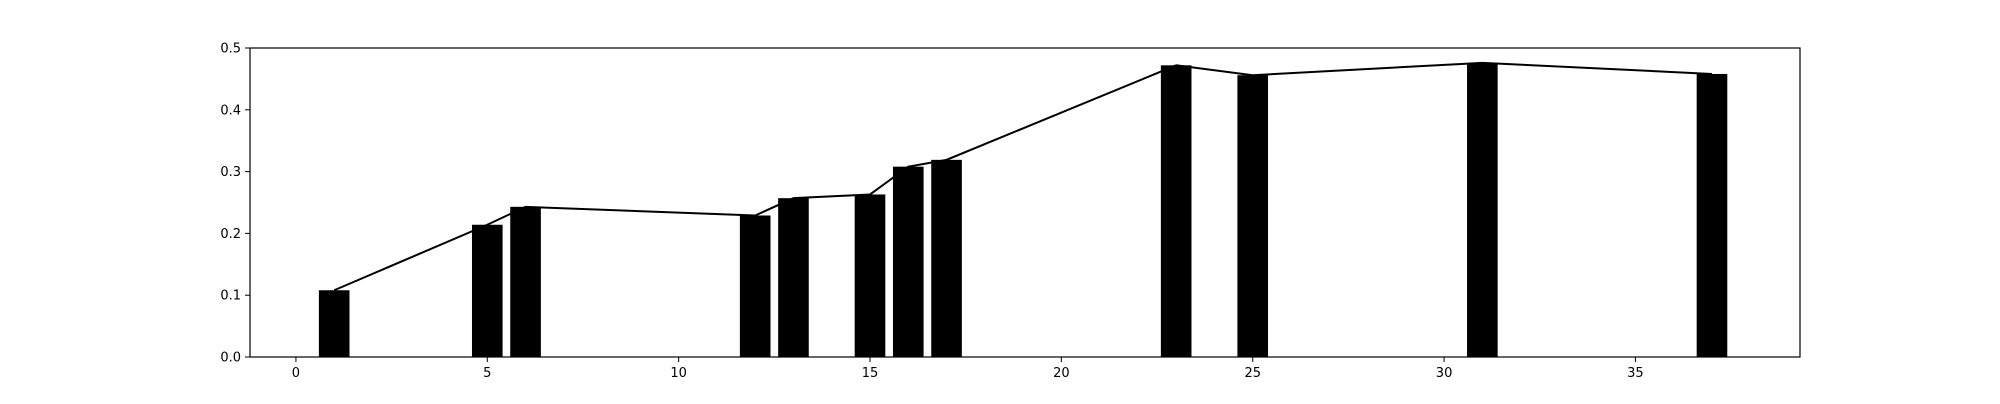 This screenshot has width=2000, height=404. What do you see at coordinates (1061, 373) in the screenshot?
I see `x-tick-label-20: 20` at bounding box center [1061, 373].